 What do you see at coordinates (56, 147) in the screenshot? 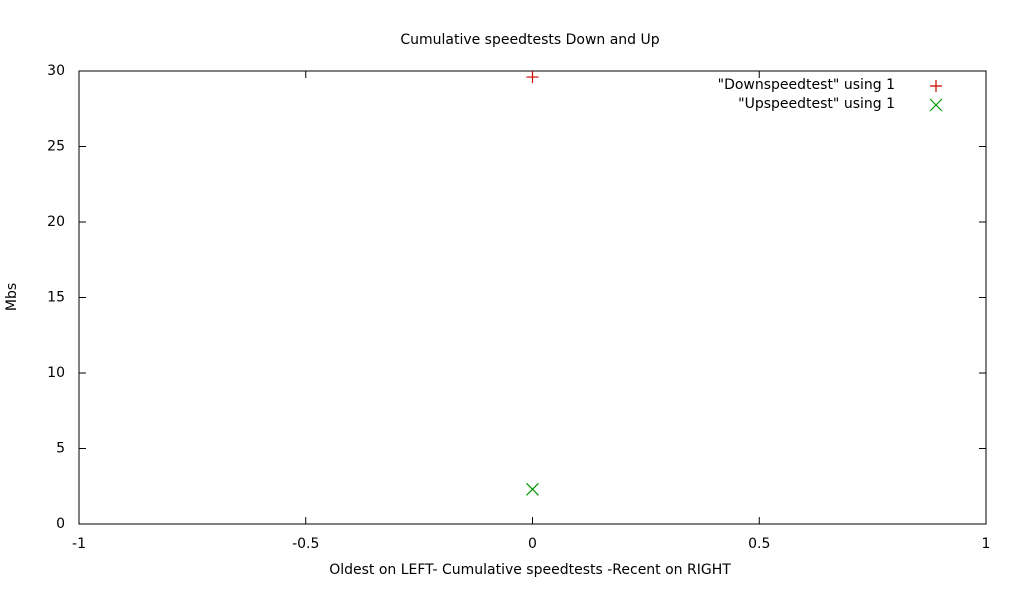
I see `y-tick-label: 25` at bounding box center [56, 147].